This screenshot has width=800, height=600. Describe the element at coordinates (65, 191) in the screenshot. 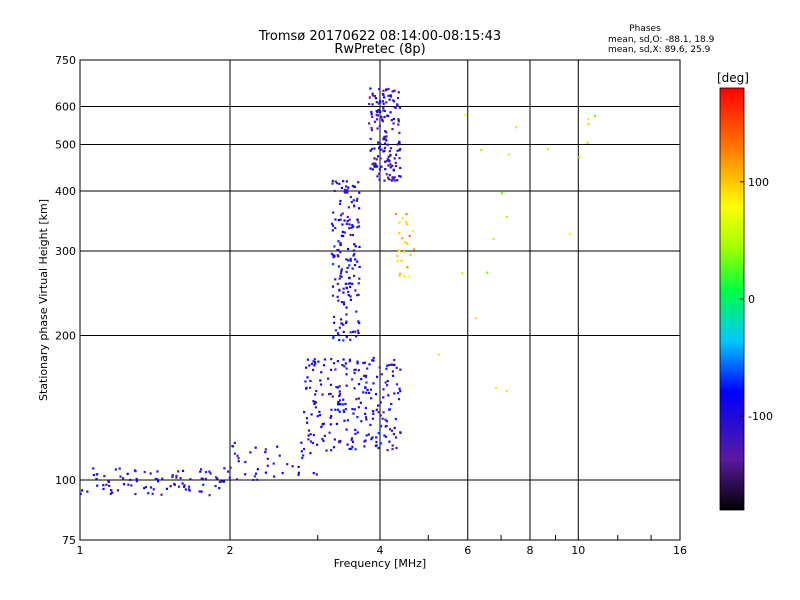

I see `y-tick-label: 400` at that location.